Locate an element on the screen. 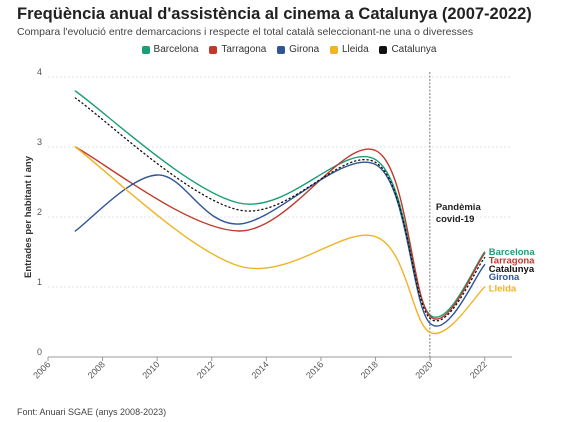  legend-item-girona: Girona is located at coordinates (298, 49).